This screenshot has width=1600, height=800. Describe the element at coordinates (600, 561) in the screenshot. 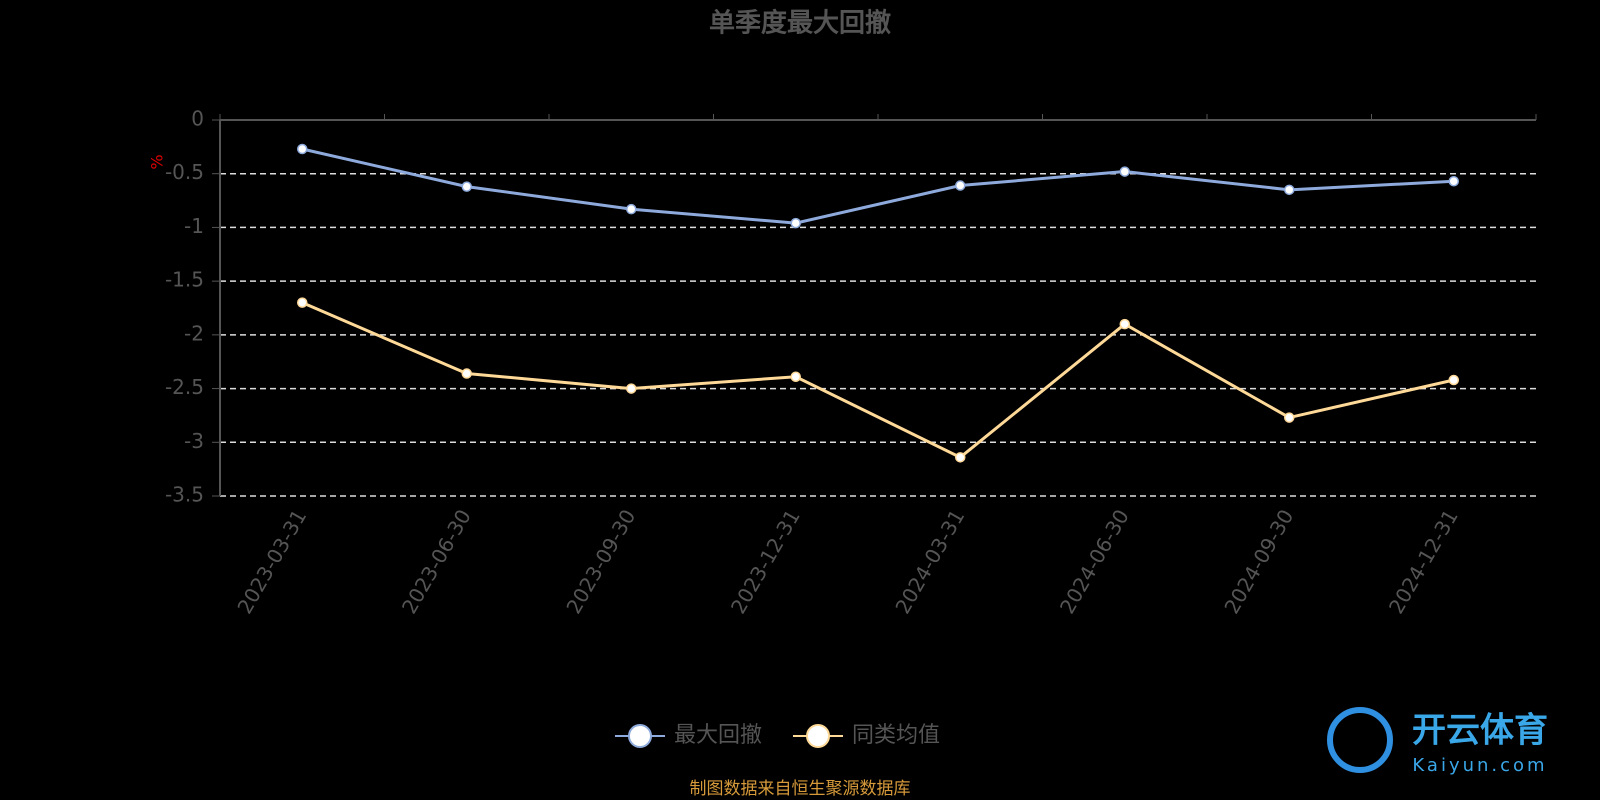

I see `x-tick-label: 2023-09-30` at that location.